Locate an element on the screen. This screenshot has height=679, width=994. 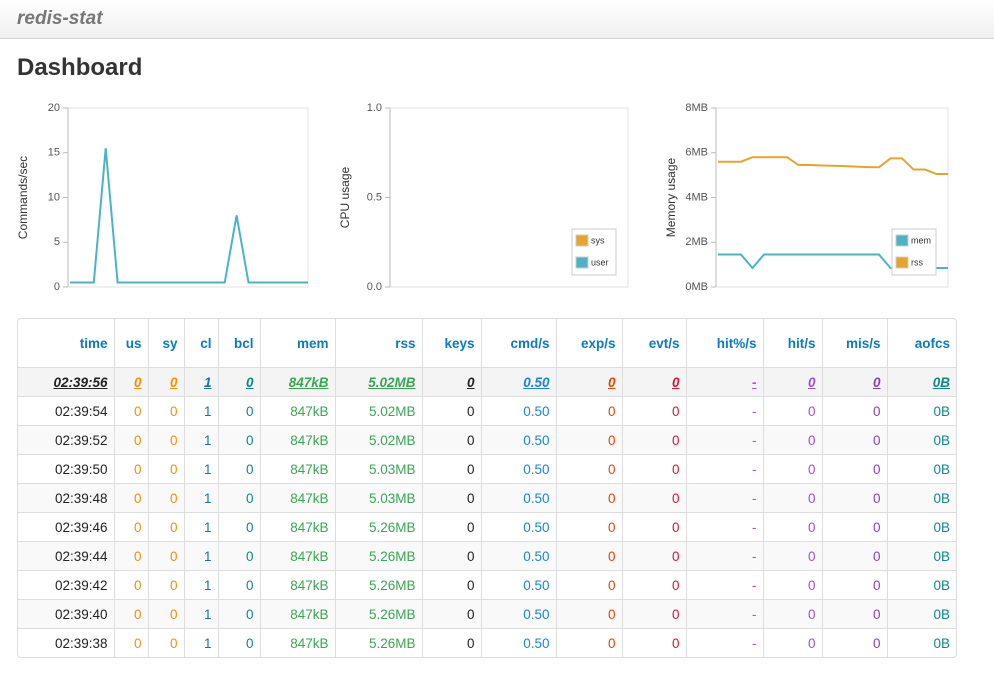
page-title: Dashboard is located at coordinates (80, 67).